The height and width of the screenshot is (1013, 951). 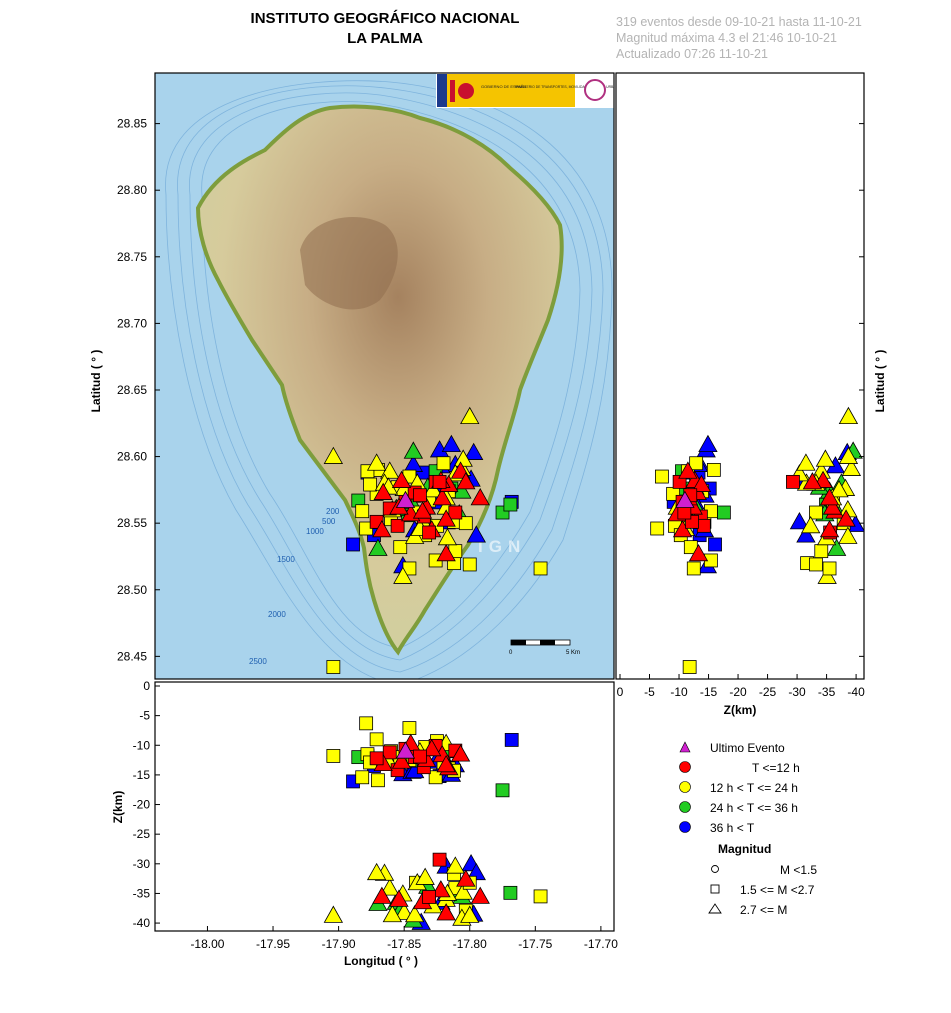 I want to click on lon-tick-label: -17.85, so click(x=404, y=944).